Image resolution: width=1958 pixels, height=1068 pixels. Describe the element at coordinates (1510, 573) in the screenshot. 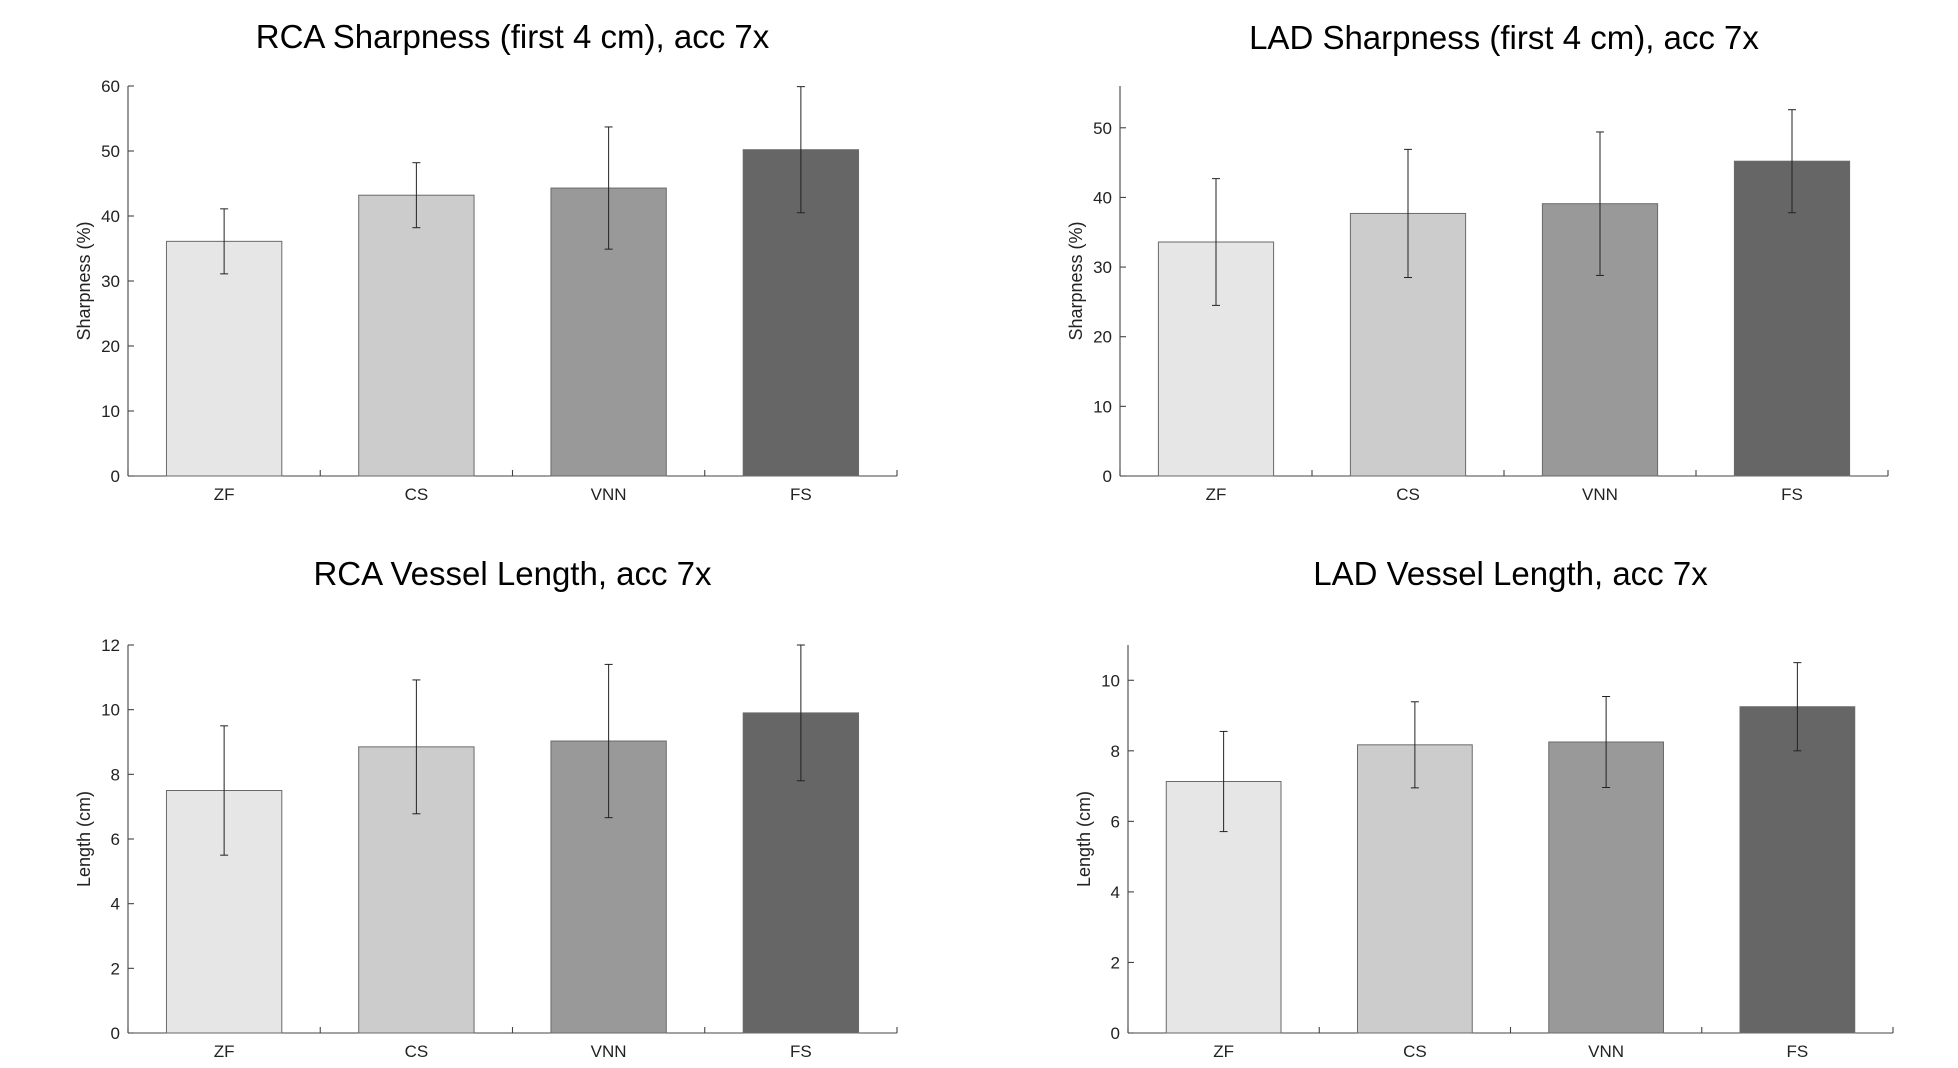

I see `chart-title: LAD Vessel Length, acc 7x` at that location.